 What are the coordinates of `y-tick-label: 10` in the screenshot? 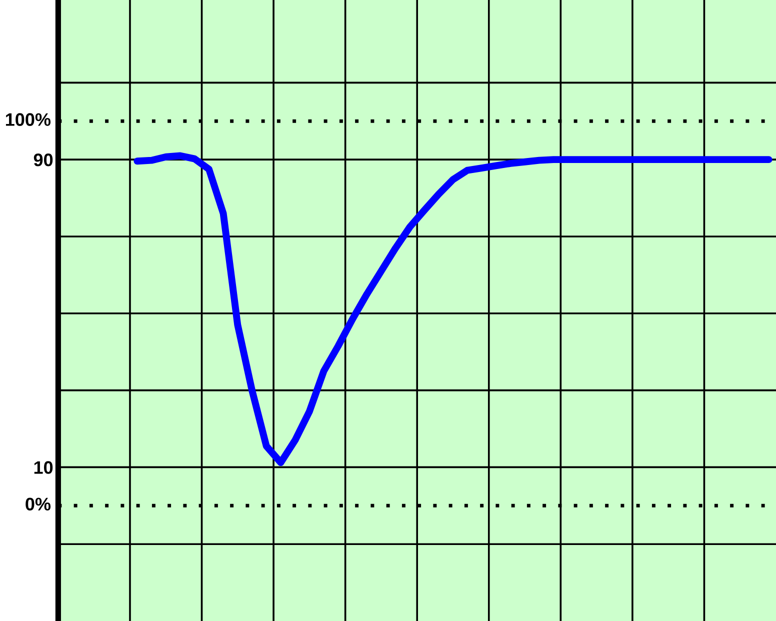 It's located at (43, 467).